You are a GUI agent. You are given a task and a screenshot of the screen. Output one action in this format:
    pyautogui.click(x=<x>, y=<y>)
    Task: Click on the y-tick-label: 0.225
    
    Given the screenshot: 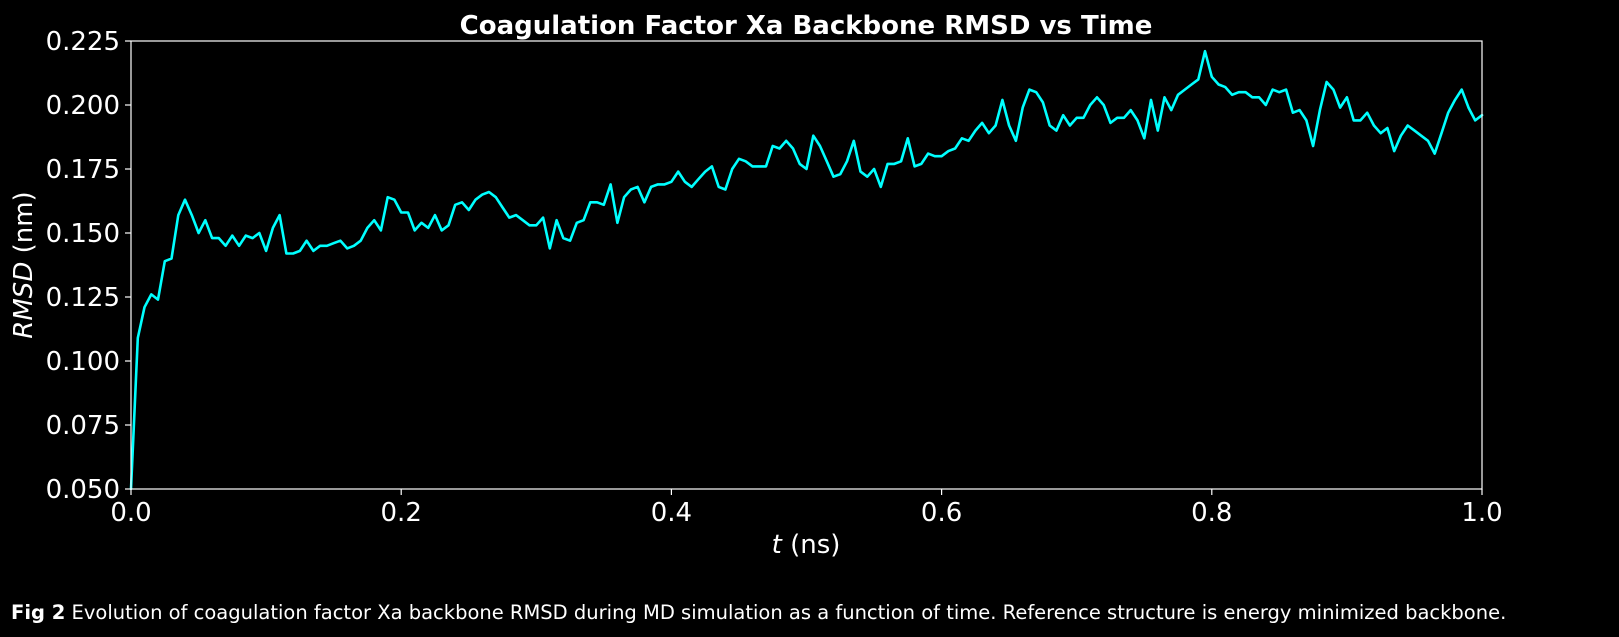 What is the action you would take?
    pyautogui.click(x=83, y=42)
    